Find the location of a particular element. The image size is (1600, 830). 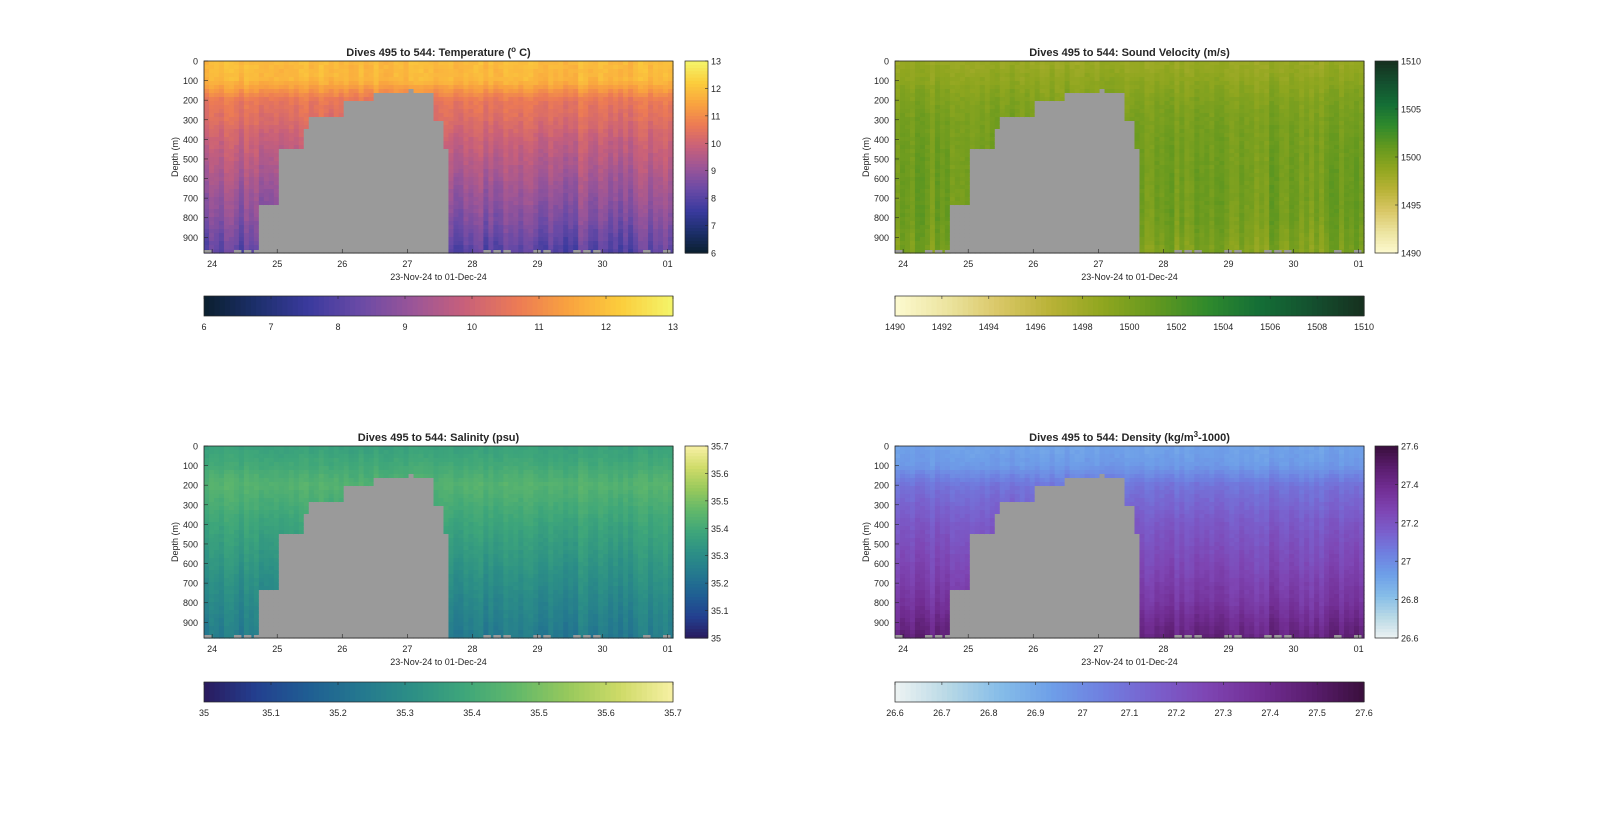

y-tick-label: 900 is located at coordinates (190, 238).